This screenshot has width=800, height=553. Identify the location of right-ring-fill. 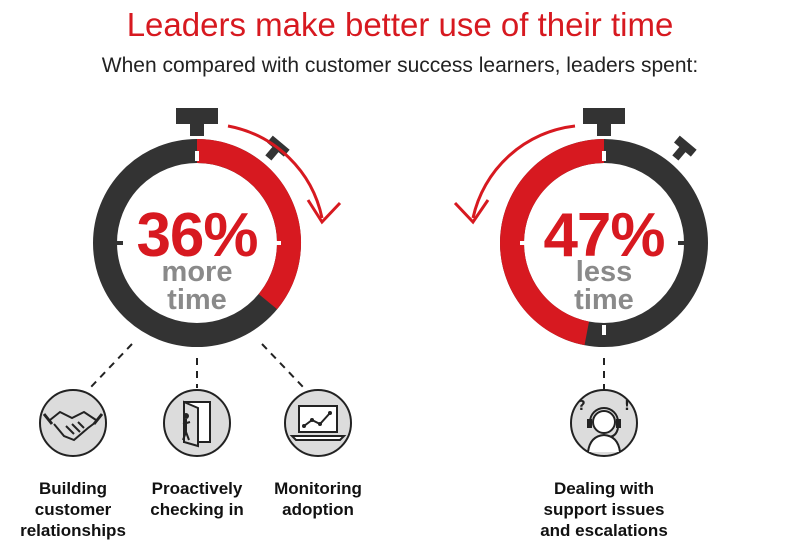
(552, 242).